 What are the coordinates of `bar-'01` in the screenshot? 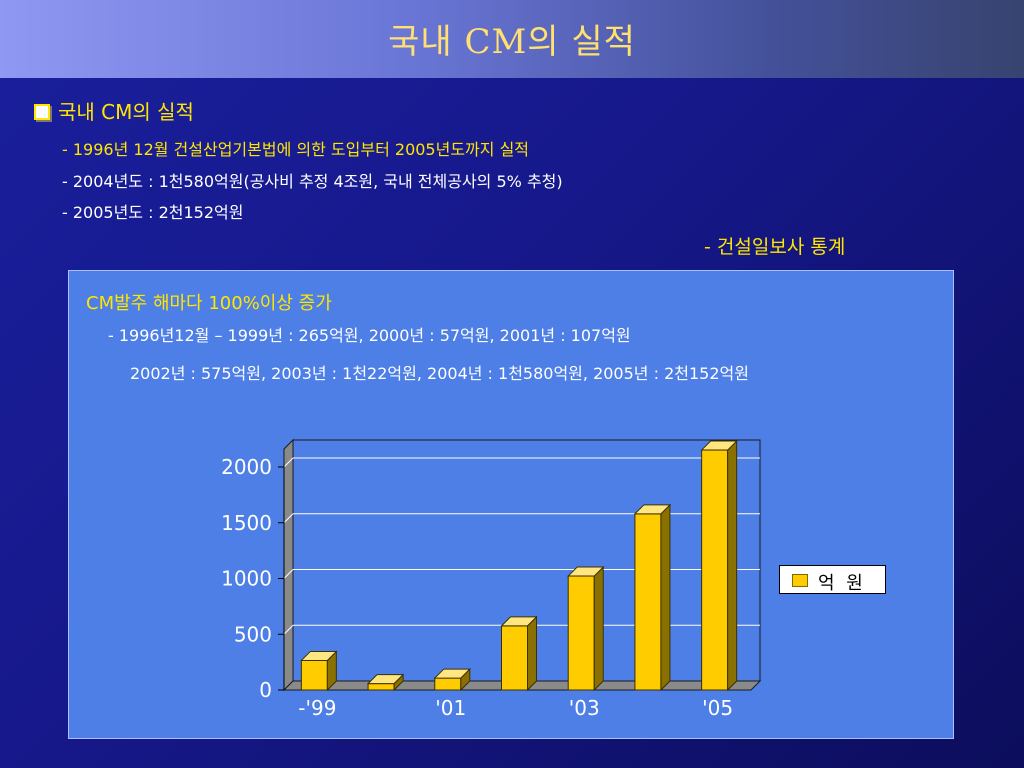 It's located at (452, 679).